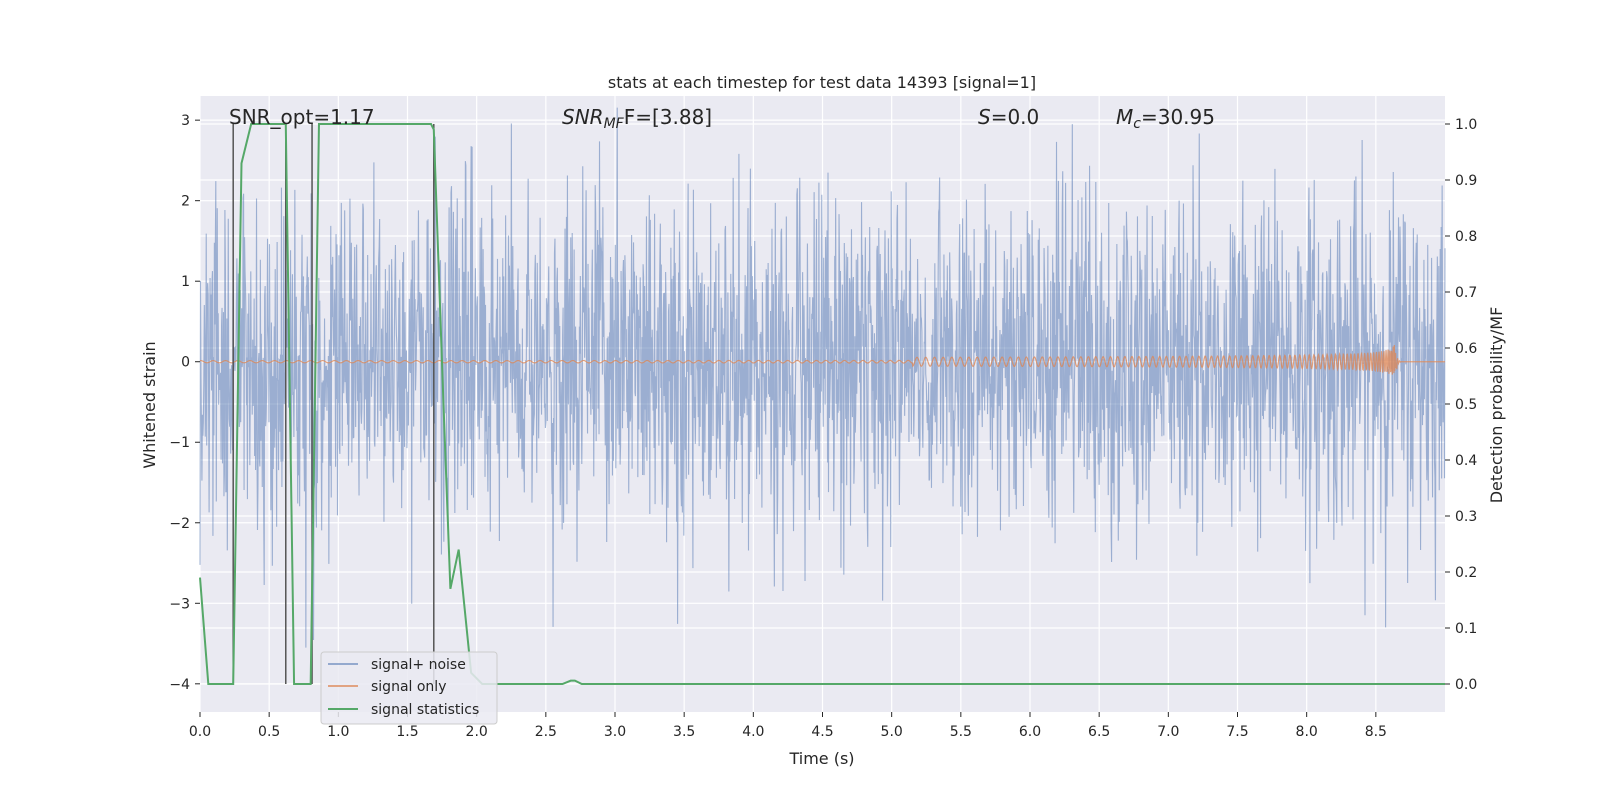  Describe the element at coordinates (892, 732) in the screenshot. I see `x-tick-label: 5.0` at that location.